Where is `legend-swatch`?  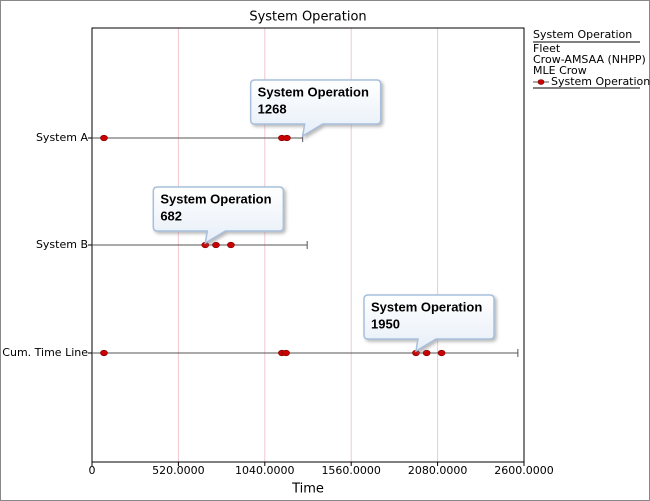
legend-swatch is located at coordinates (541, 82).